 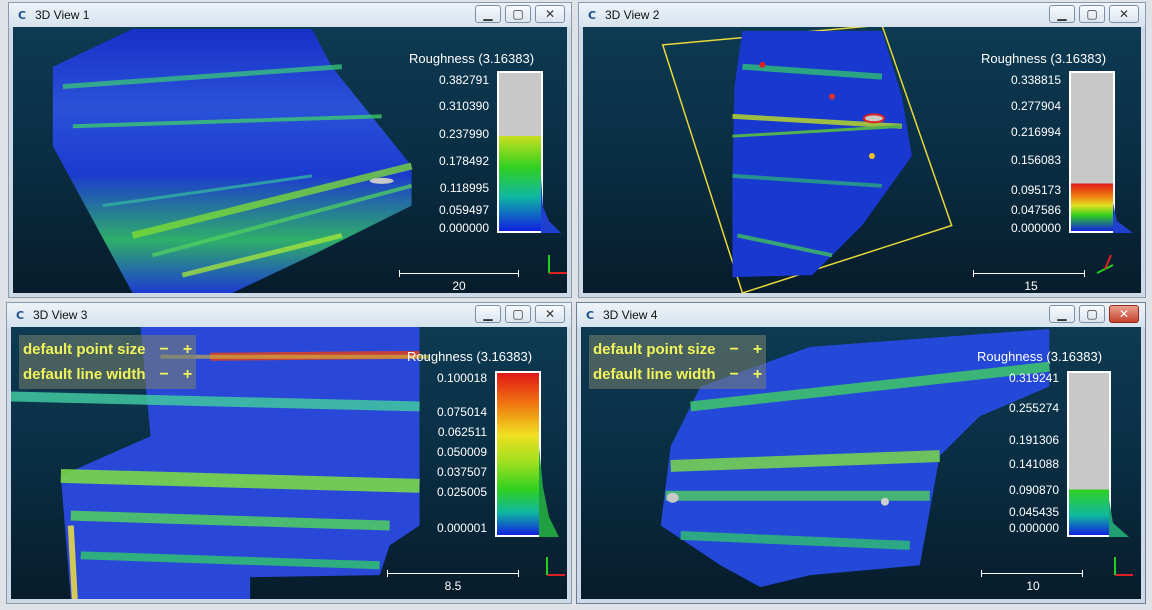 What do you see at coordinates (461, 412) in the screenshot?
I see `tick-label: 0.075014` at bounding box center [461, 412].